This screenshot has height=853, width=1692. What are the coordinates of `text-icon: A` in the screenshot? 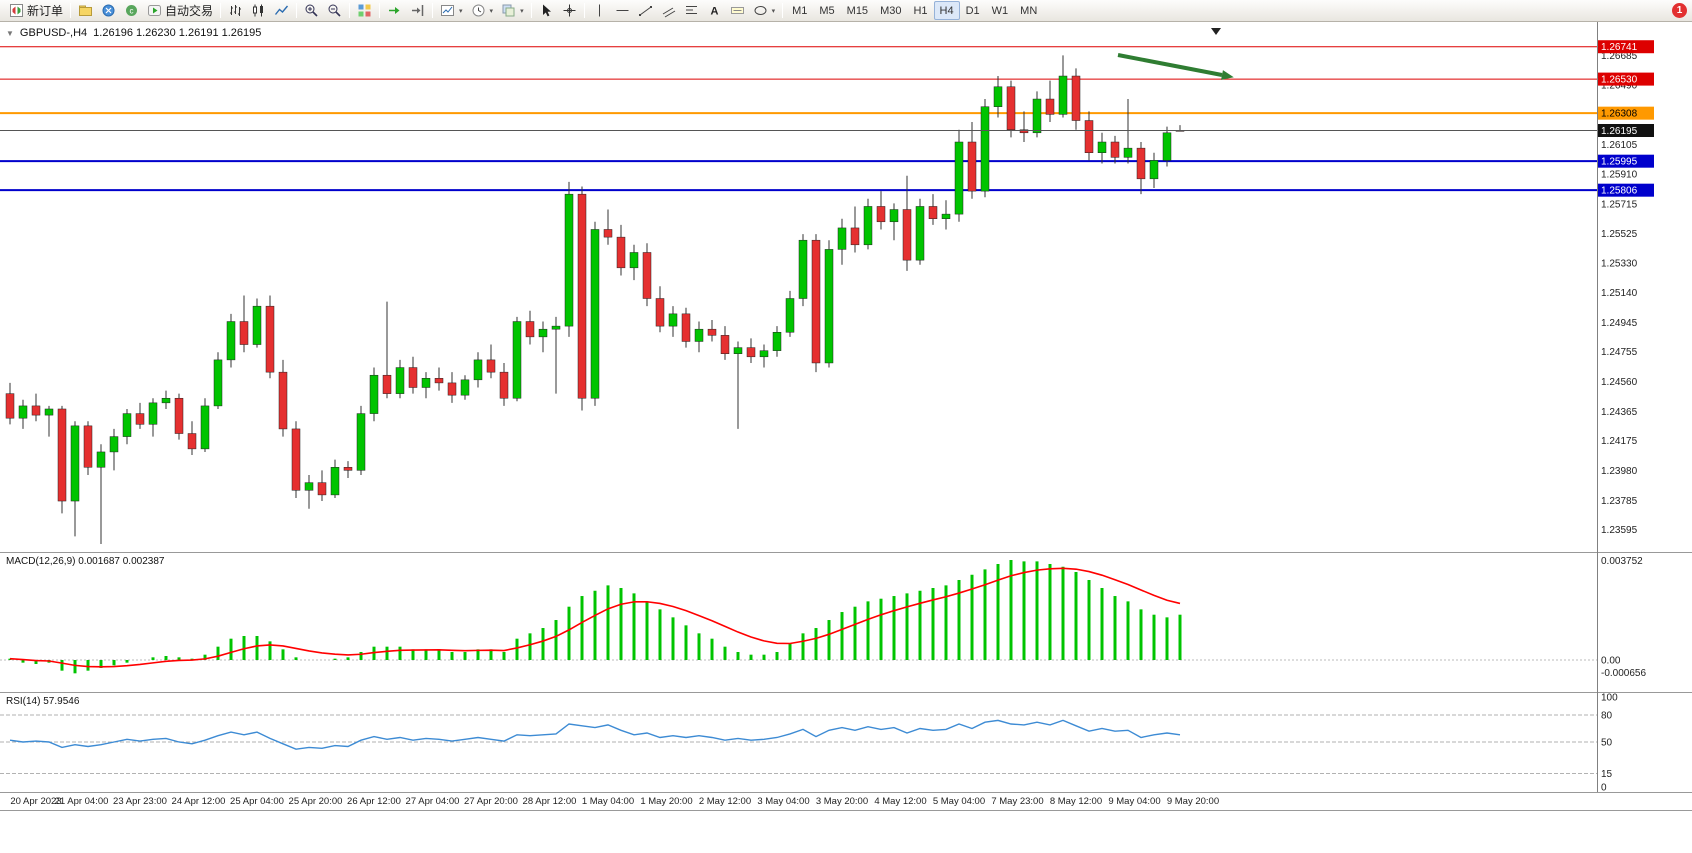 It's located at (714, 10).